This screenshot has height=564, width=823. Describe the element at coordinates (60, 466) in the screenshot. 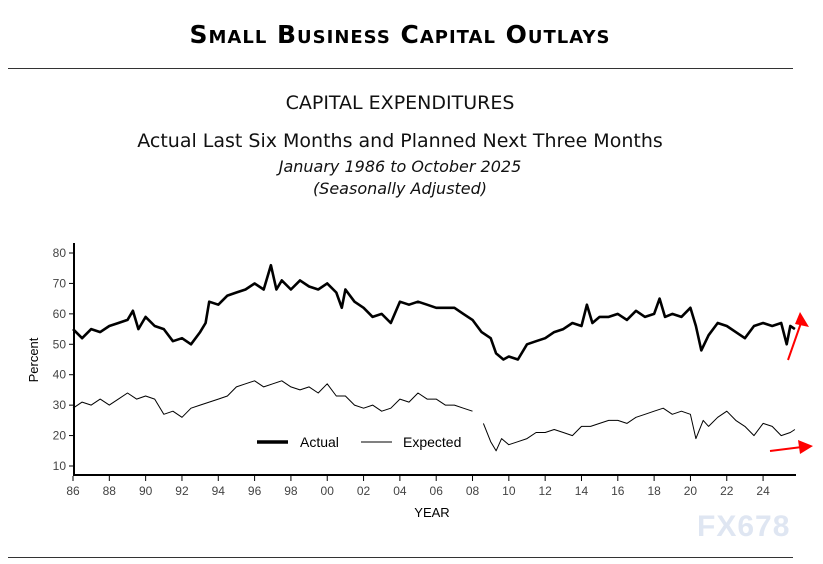

I see `y-tick-label: 10` at that location.